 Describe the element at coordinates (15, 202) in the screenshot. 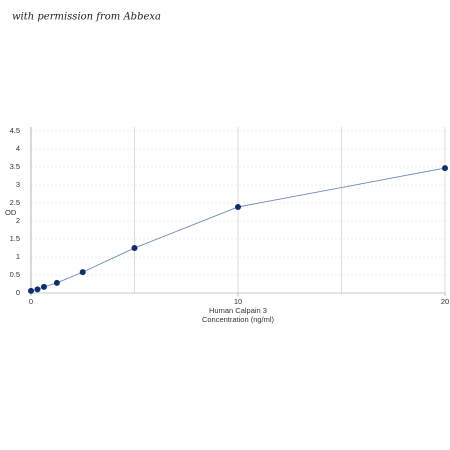

I see `y-tick-label: 2.5` at that location.